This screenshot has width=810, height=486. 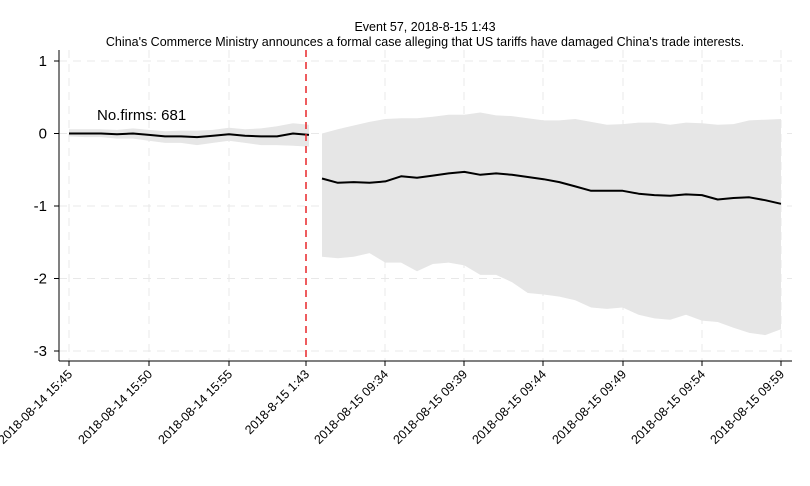 I want to click on chart-title: Event 57, 2018-8-15 1:43, so click(x=424, y=27).